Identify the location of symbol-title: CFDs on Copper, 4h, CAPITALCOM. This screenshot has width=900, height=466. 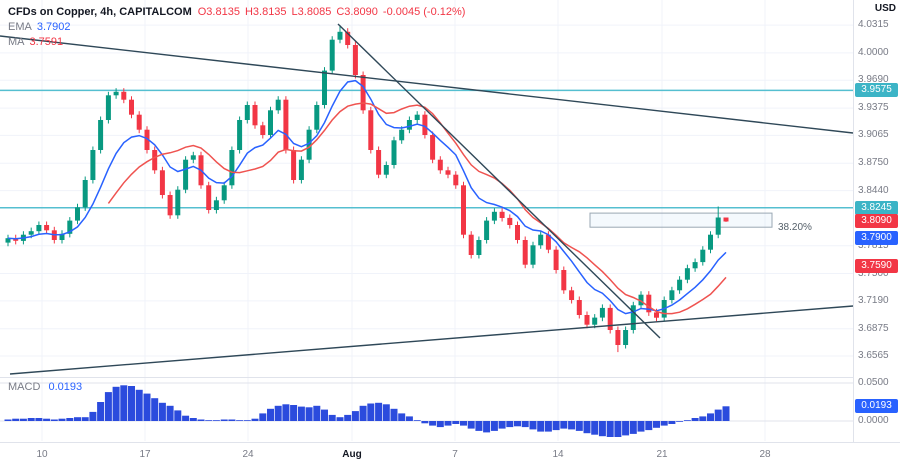
(100, 11).